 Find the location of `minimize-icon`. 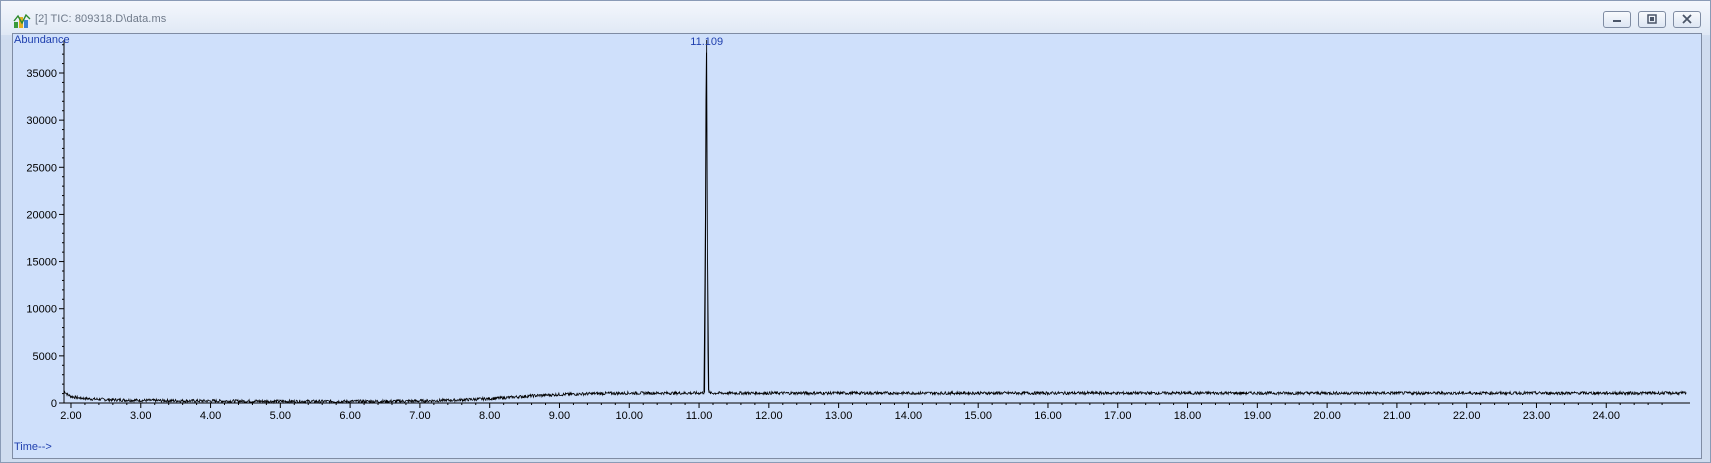

minimize-icon is located at coordinates (1617, 21).